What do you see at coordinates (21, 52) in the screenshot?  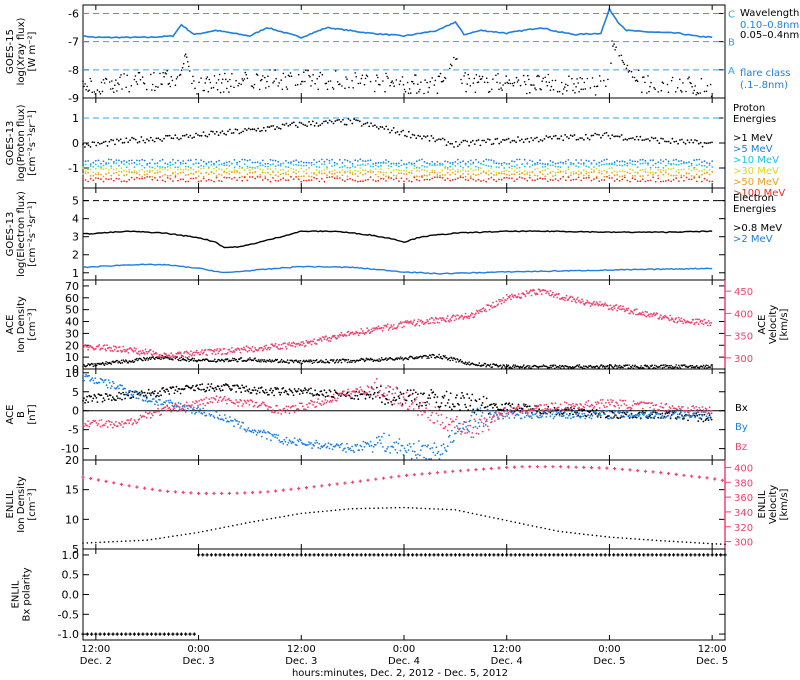 I see `y-label-line: log(Xray flux)` at bounding box center [21, 52].